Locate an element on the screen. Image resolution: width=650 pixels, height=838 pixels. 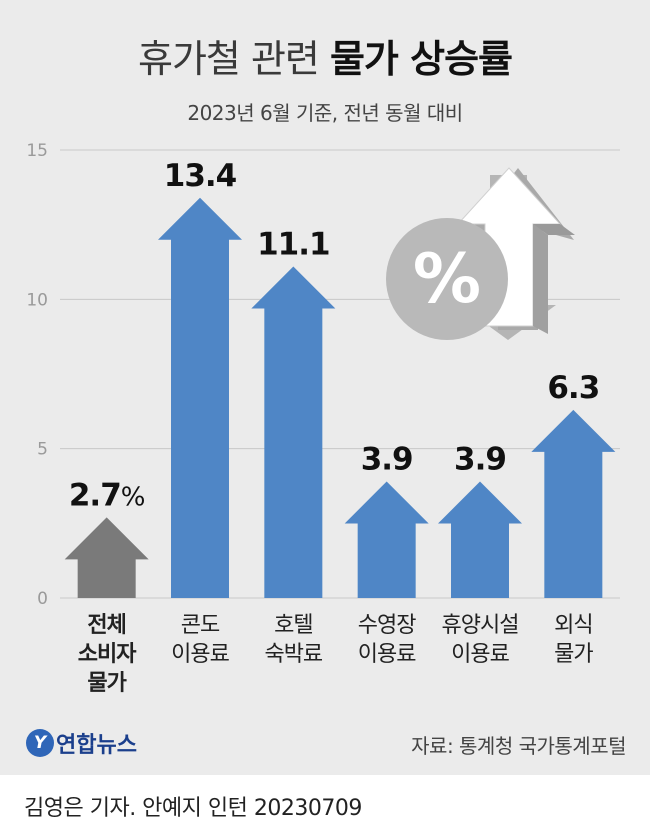
percent-up-arrow-icon: % is located at coordinates (480, 253).